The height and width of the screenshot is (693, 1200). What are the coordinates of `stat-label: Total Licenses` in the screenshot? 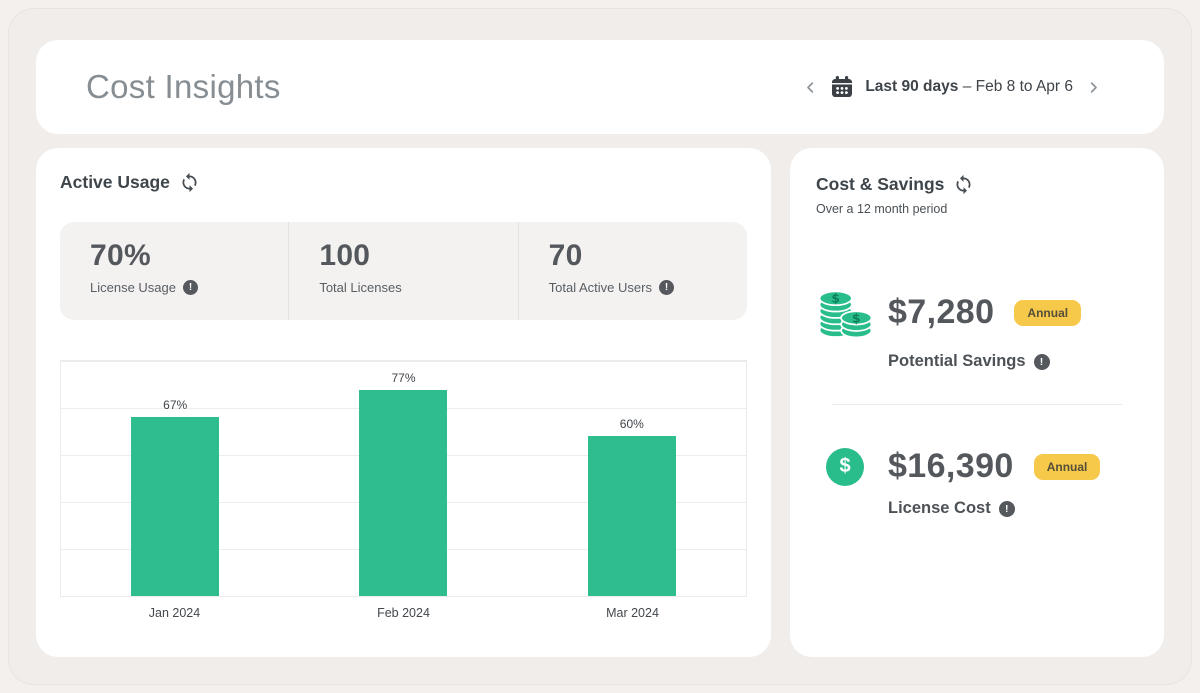 It's located at (413, 287).